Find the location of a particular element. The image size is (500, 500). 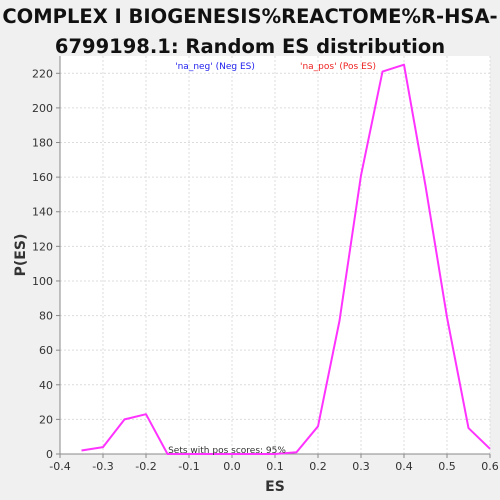

y-tick-label: 120 is located at coordinates (42, 246).